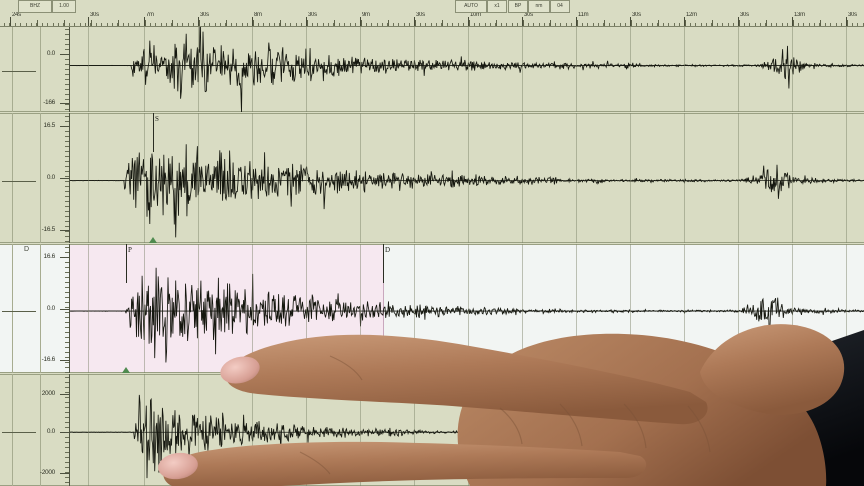 The width and height of the screenshot is (864, 486). What do you see at coordinates (130, 250) in the screenshot?
I see `phase-pick-label: P` at bounding box center [130, 250].